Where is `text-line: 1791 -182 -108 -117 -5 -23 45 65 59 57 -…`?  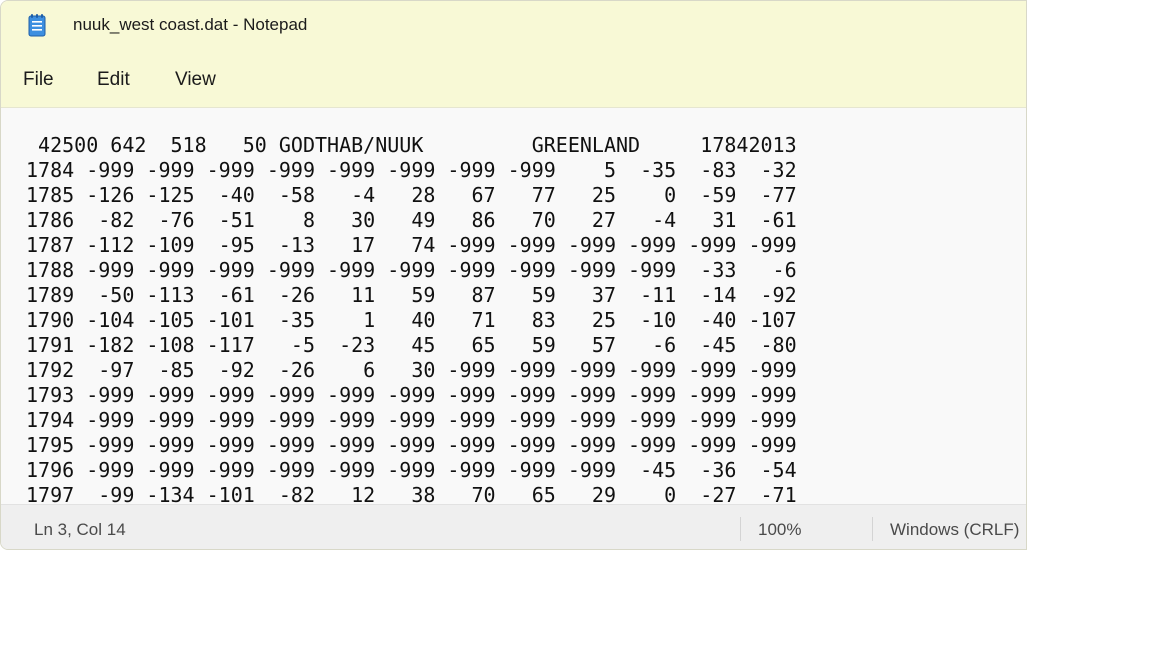
text-line: 1791 -182 -108 -117 -5 -23 45 65 59 57 -… is located at coordinates (411, 345).